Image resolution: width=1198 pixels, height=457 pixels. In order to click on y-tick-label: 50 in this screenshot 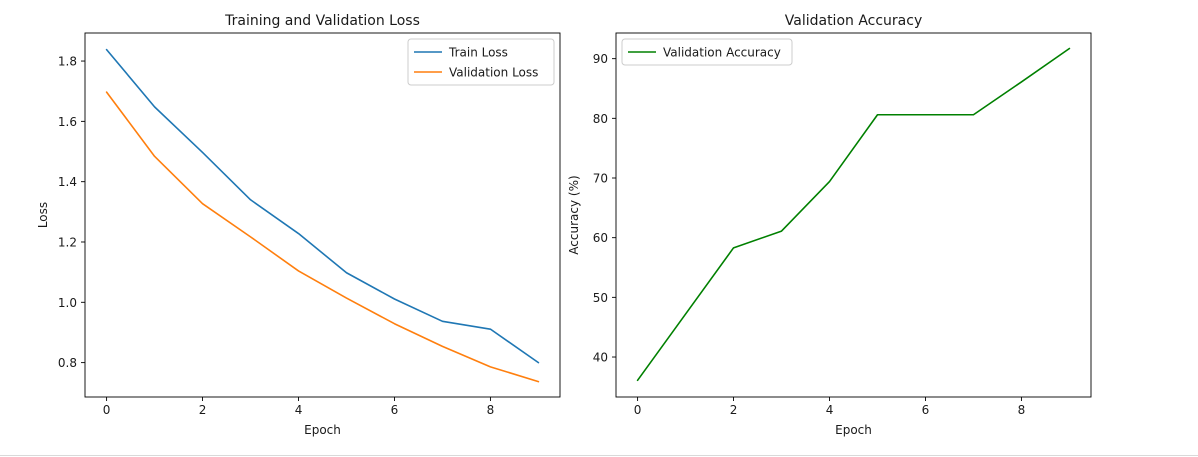, I will do `click(600, 298)`.